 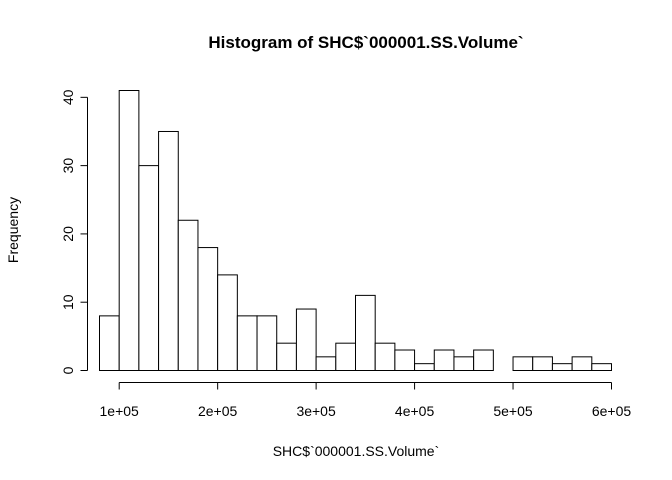 I want to click on x-tick-label: 1e+05, so click(x=120, y=411).